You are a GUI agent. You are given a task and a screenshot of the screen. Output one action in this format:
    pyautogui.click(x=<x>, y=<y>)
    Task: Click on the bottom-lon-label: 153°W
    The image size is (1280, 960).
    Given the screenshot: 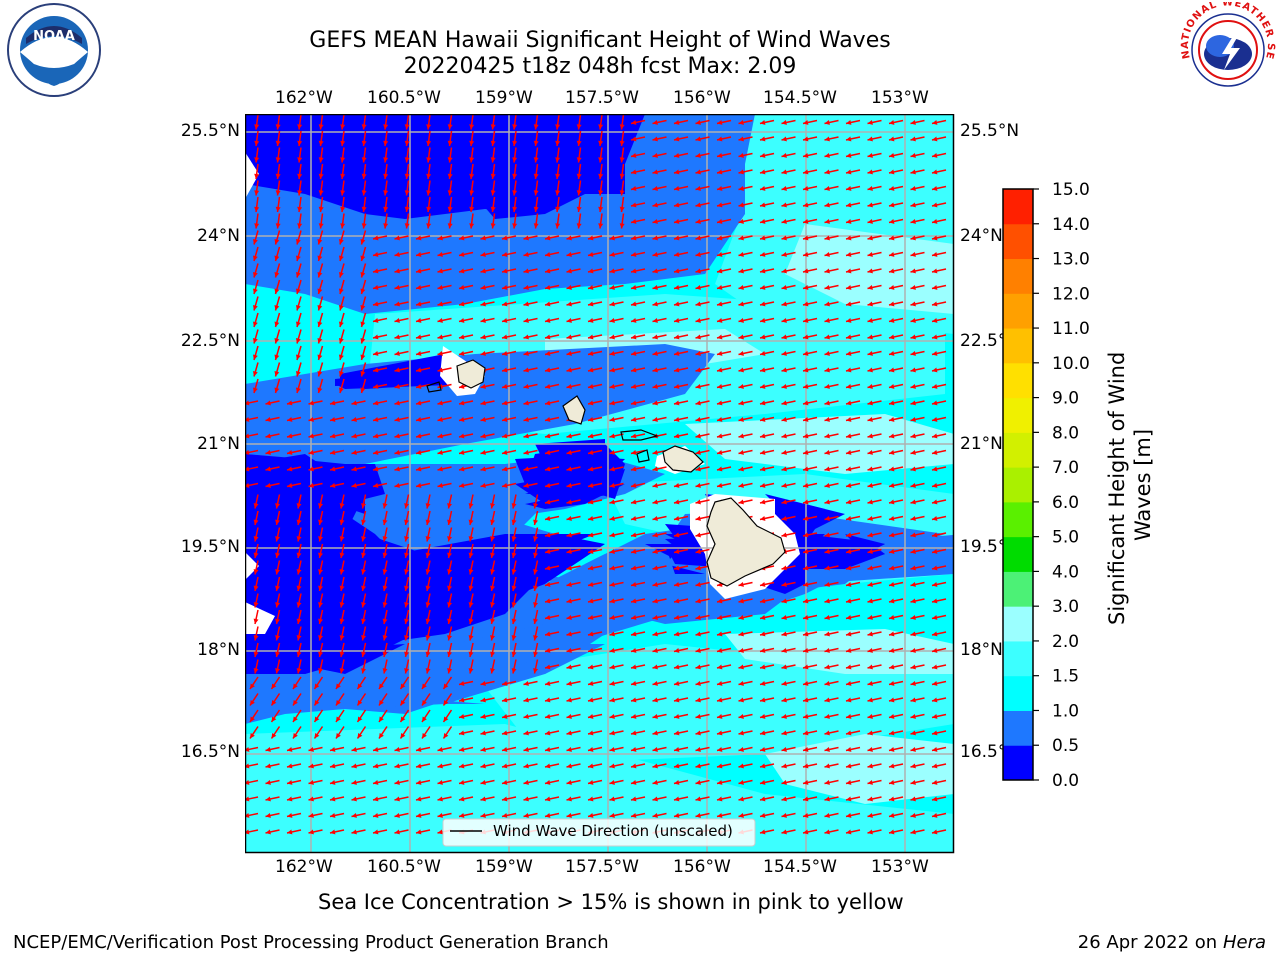 What is the action you would take?
    pyautogui.click(x=900, y=867)
    